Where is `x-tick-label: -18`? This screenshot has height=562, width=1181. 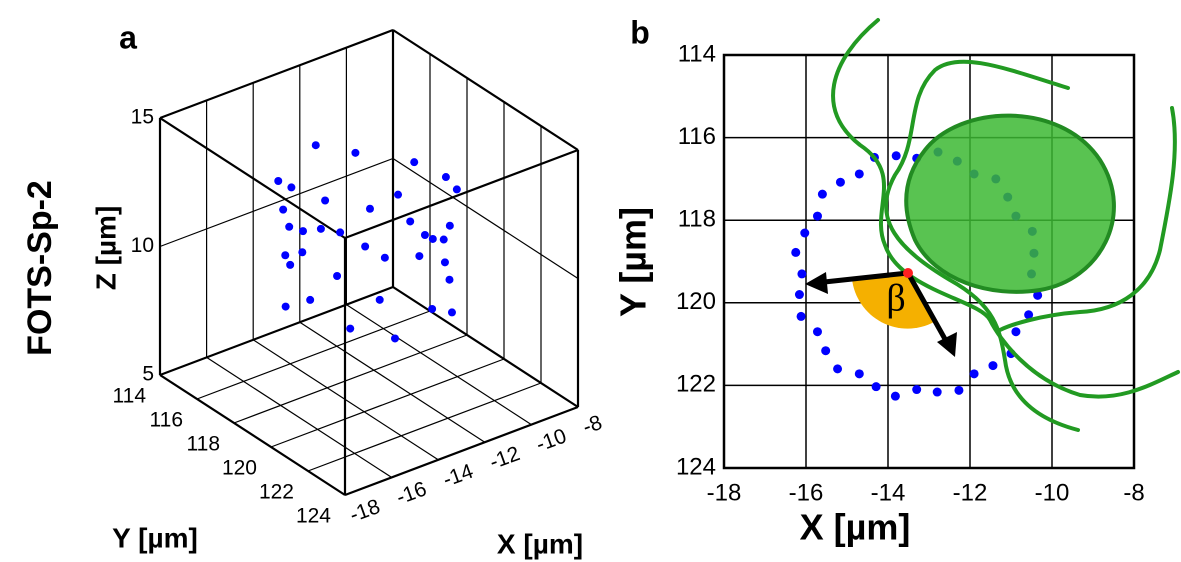 x-tick-label: -18 is located at coordinates (724, 492).